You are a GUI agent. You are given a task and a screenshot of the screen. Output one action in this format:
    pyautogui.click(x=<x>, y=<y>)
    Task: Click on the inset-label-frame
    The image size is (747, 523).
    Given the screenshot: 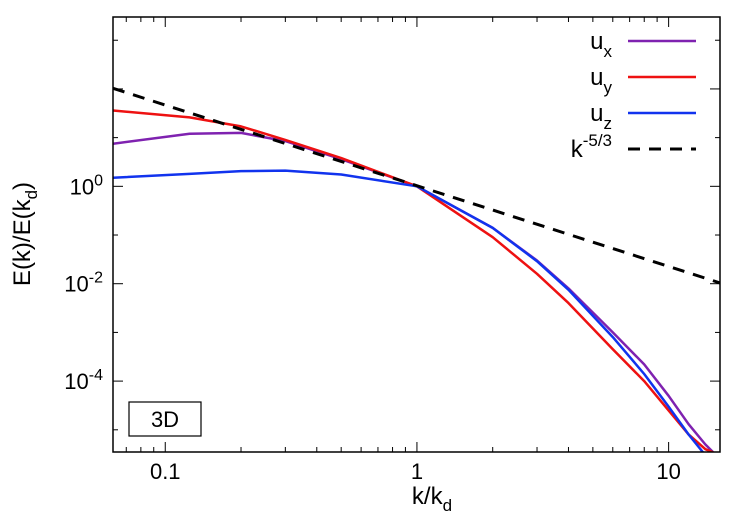 What is the action you would take?
    pyautogui.click(x=165, y=419)
    